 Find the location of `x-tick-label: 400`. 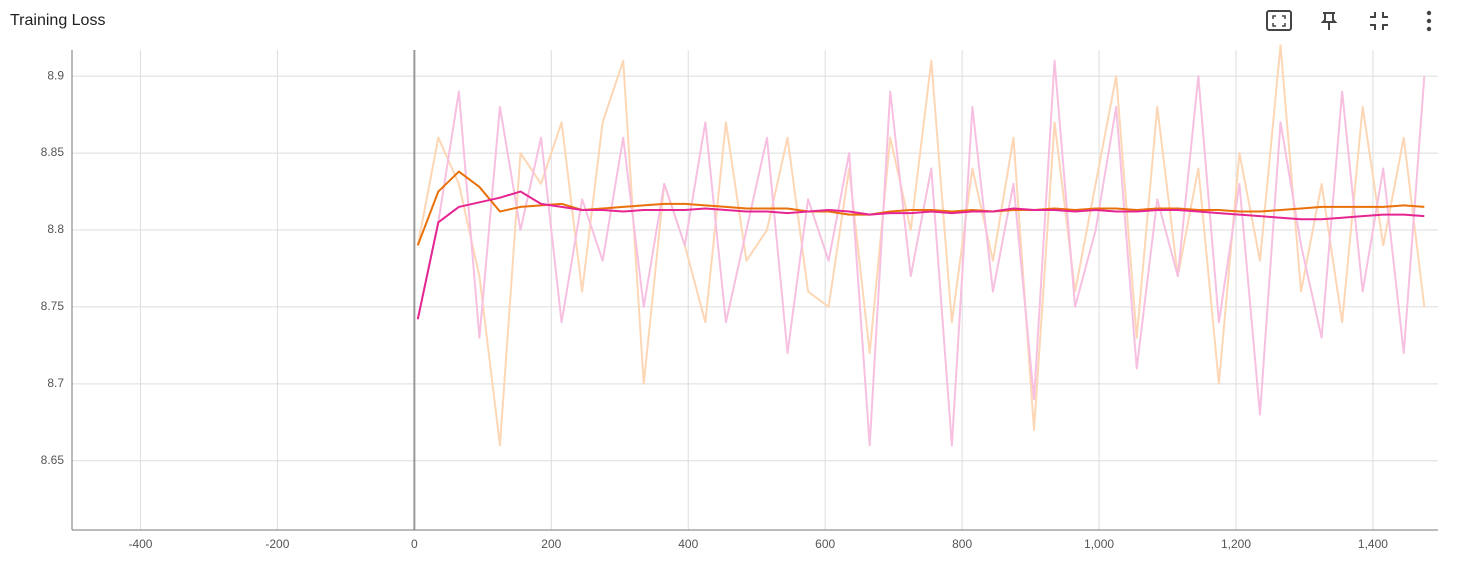

x-tick-label: 400 is located at coordinates (688, 544).